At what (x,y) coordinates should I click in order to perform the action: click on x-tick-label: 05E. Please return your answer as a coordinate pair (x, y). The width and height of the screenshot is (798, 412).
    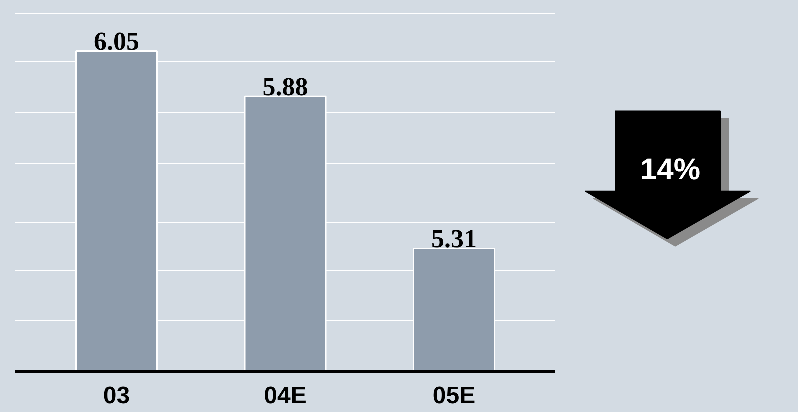
    Looking at the image, I should click on (454, 396).